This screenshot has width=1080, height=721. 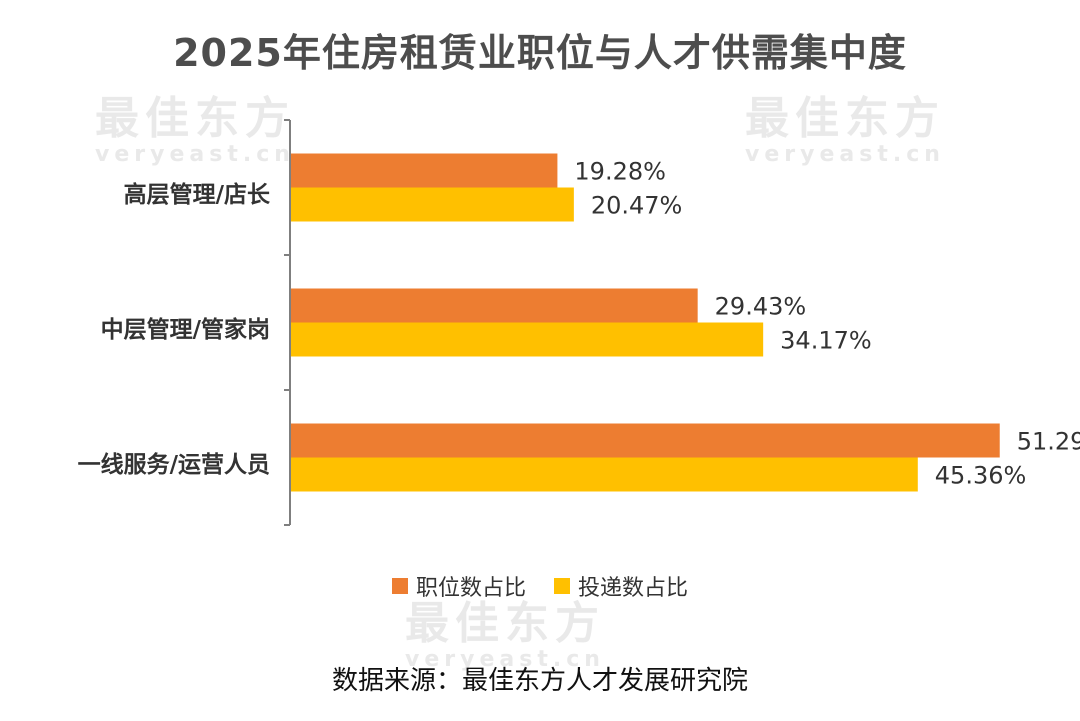 I want to click on legend-item-series1: 职位数占比, so click(x=458, y=586).